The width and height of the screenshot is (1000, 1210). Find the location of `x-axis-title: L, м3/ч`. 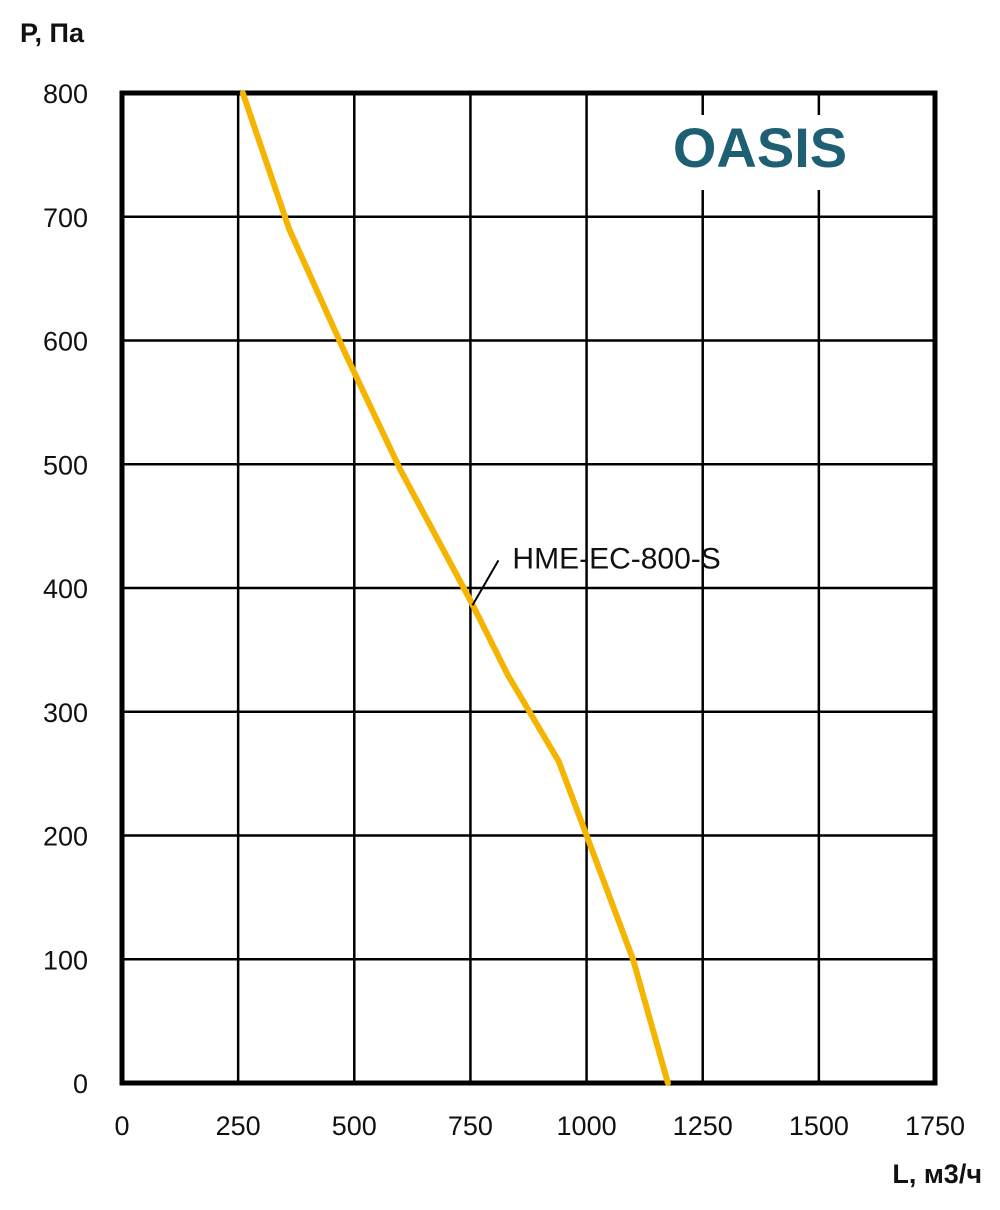

x-axis-title: L, м3/ч is located at coordinates (937, 1174).